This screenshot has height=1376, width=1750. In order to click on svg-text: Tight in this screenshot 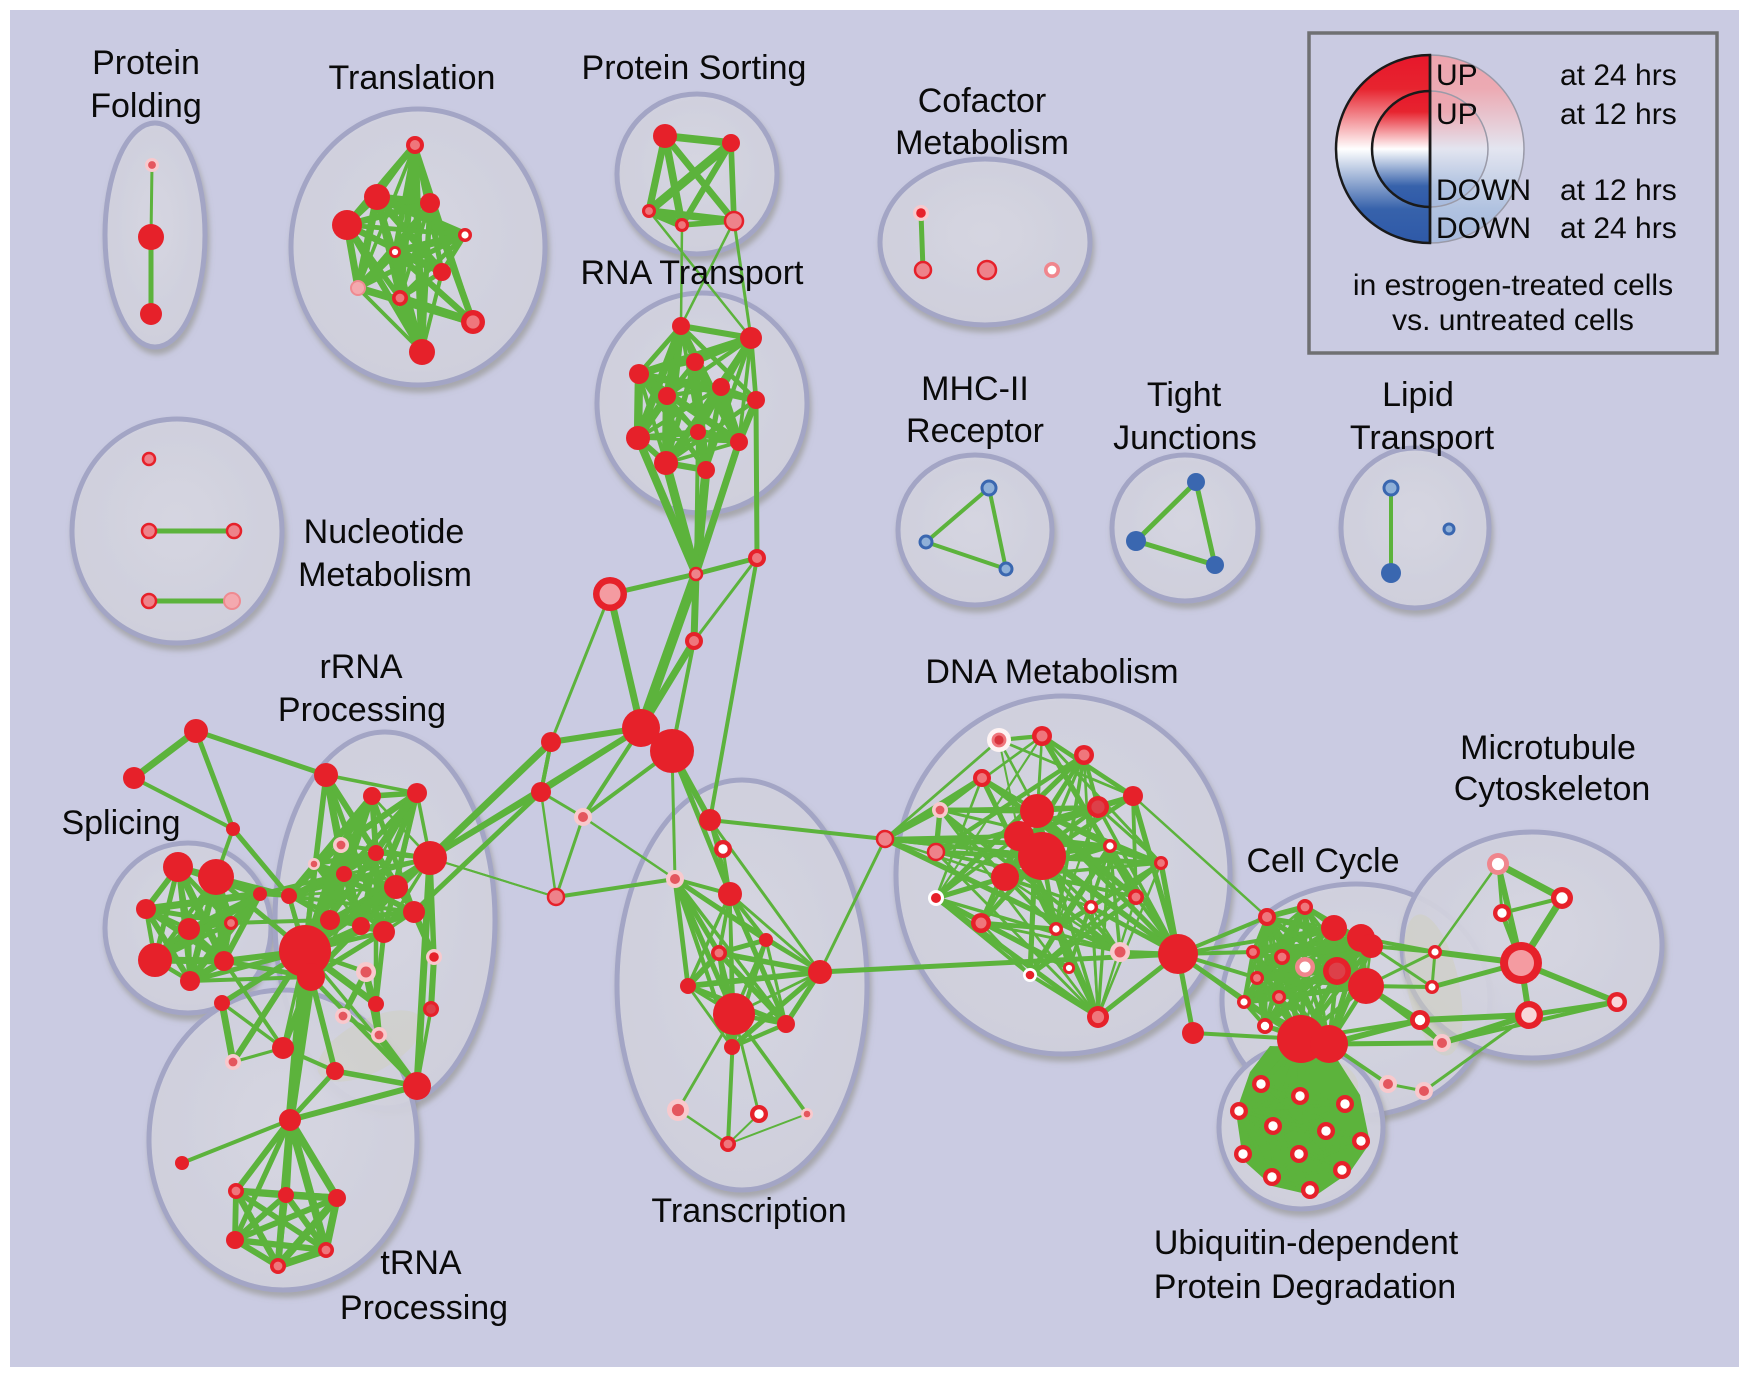, I will do `click(1184, 395)`.